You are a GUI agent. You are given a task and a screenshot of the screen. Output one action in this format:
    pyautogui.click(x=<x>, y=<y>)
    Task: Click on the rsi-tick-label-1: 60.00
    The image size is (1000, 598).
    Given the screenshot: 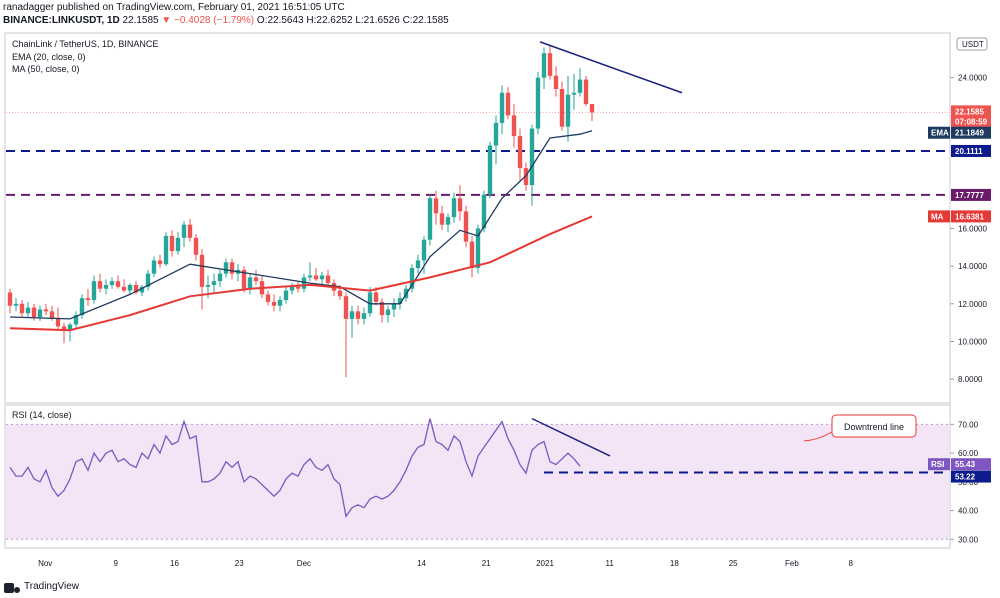 What is the action you would take?
    pyautogui.click(x=968, y=453)
    